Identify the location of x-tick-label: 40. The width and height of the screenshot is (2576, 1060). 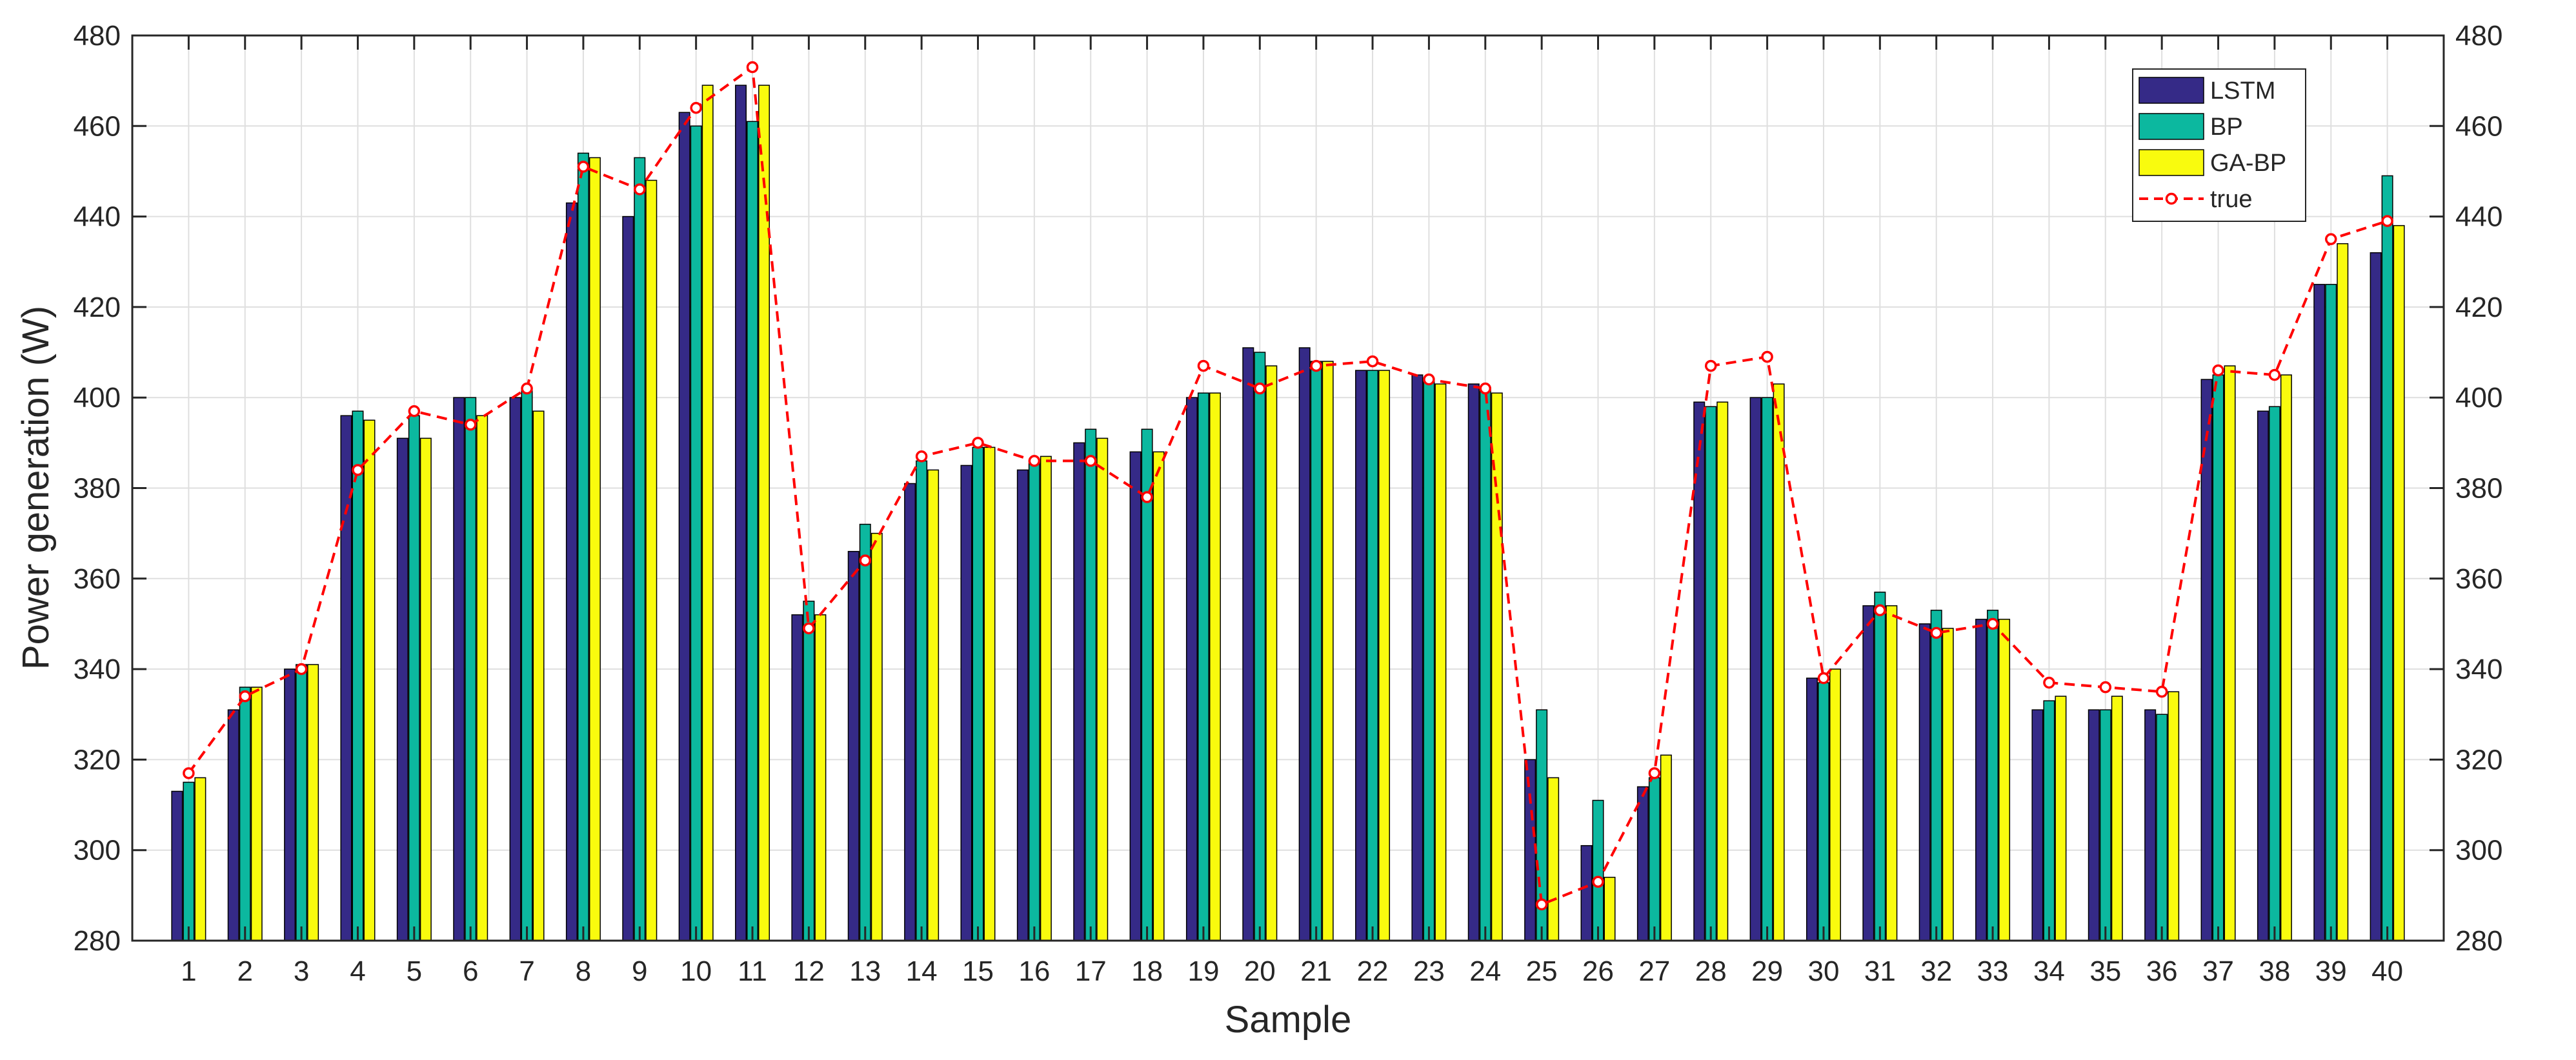
(2387, 971).